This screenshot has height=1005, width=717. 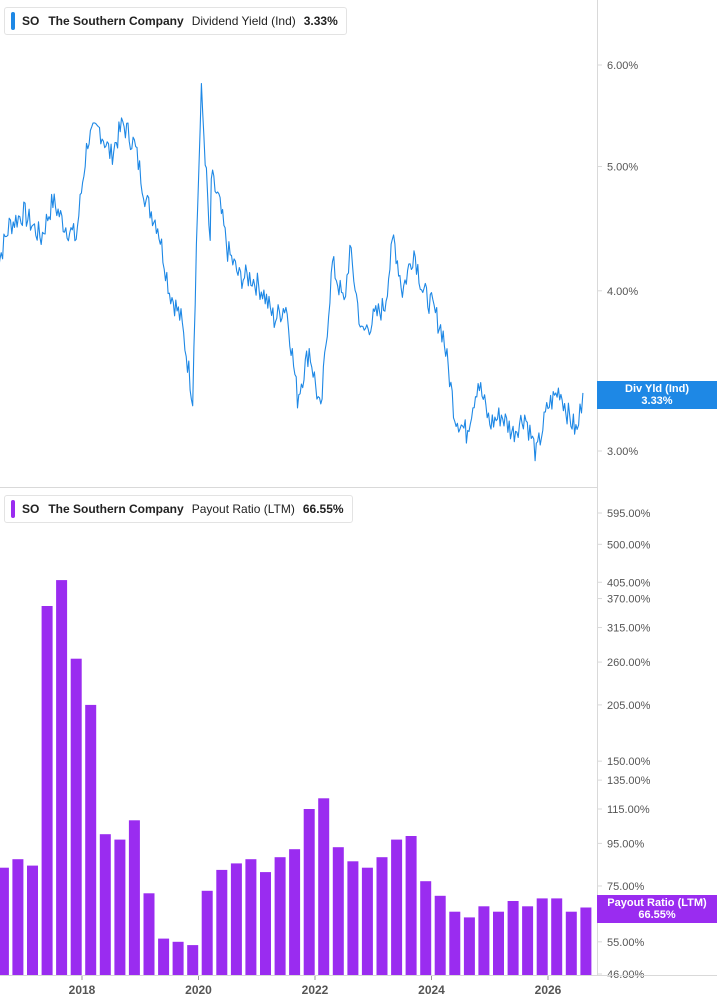 I want to click on x-tick-label: 2018, so click(x=82, y=990).